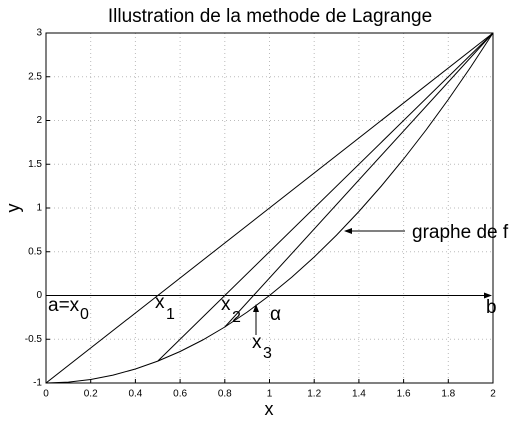 The height and width of the screenshot is (421, 523). Describe the element at coordinates (35, 164) in the screenshot. I see `y-tick-label: 1.5` at that location.